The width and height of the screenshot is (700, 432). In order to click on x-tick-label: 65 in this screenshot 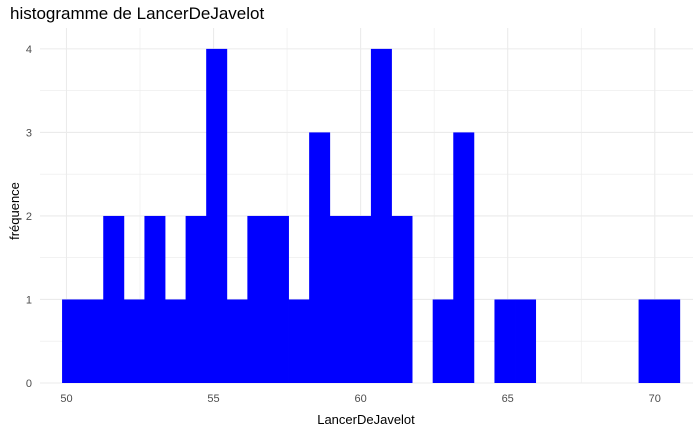, I will do `click(508, 399)`.